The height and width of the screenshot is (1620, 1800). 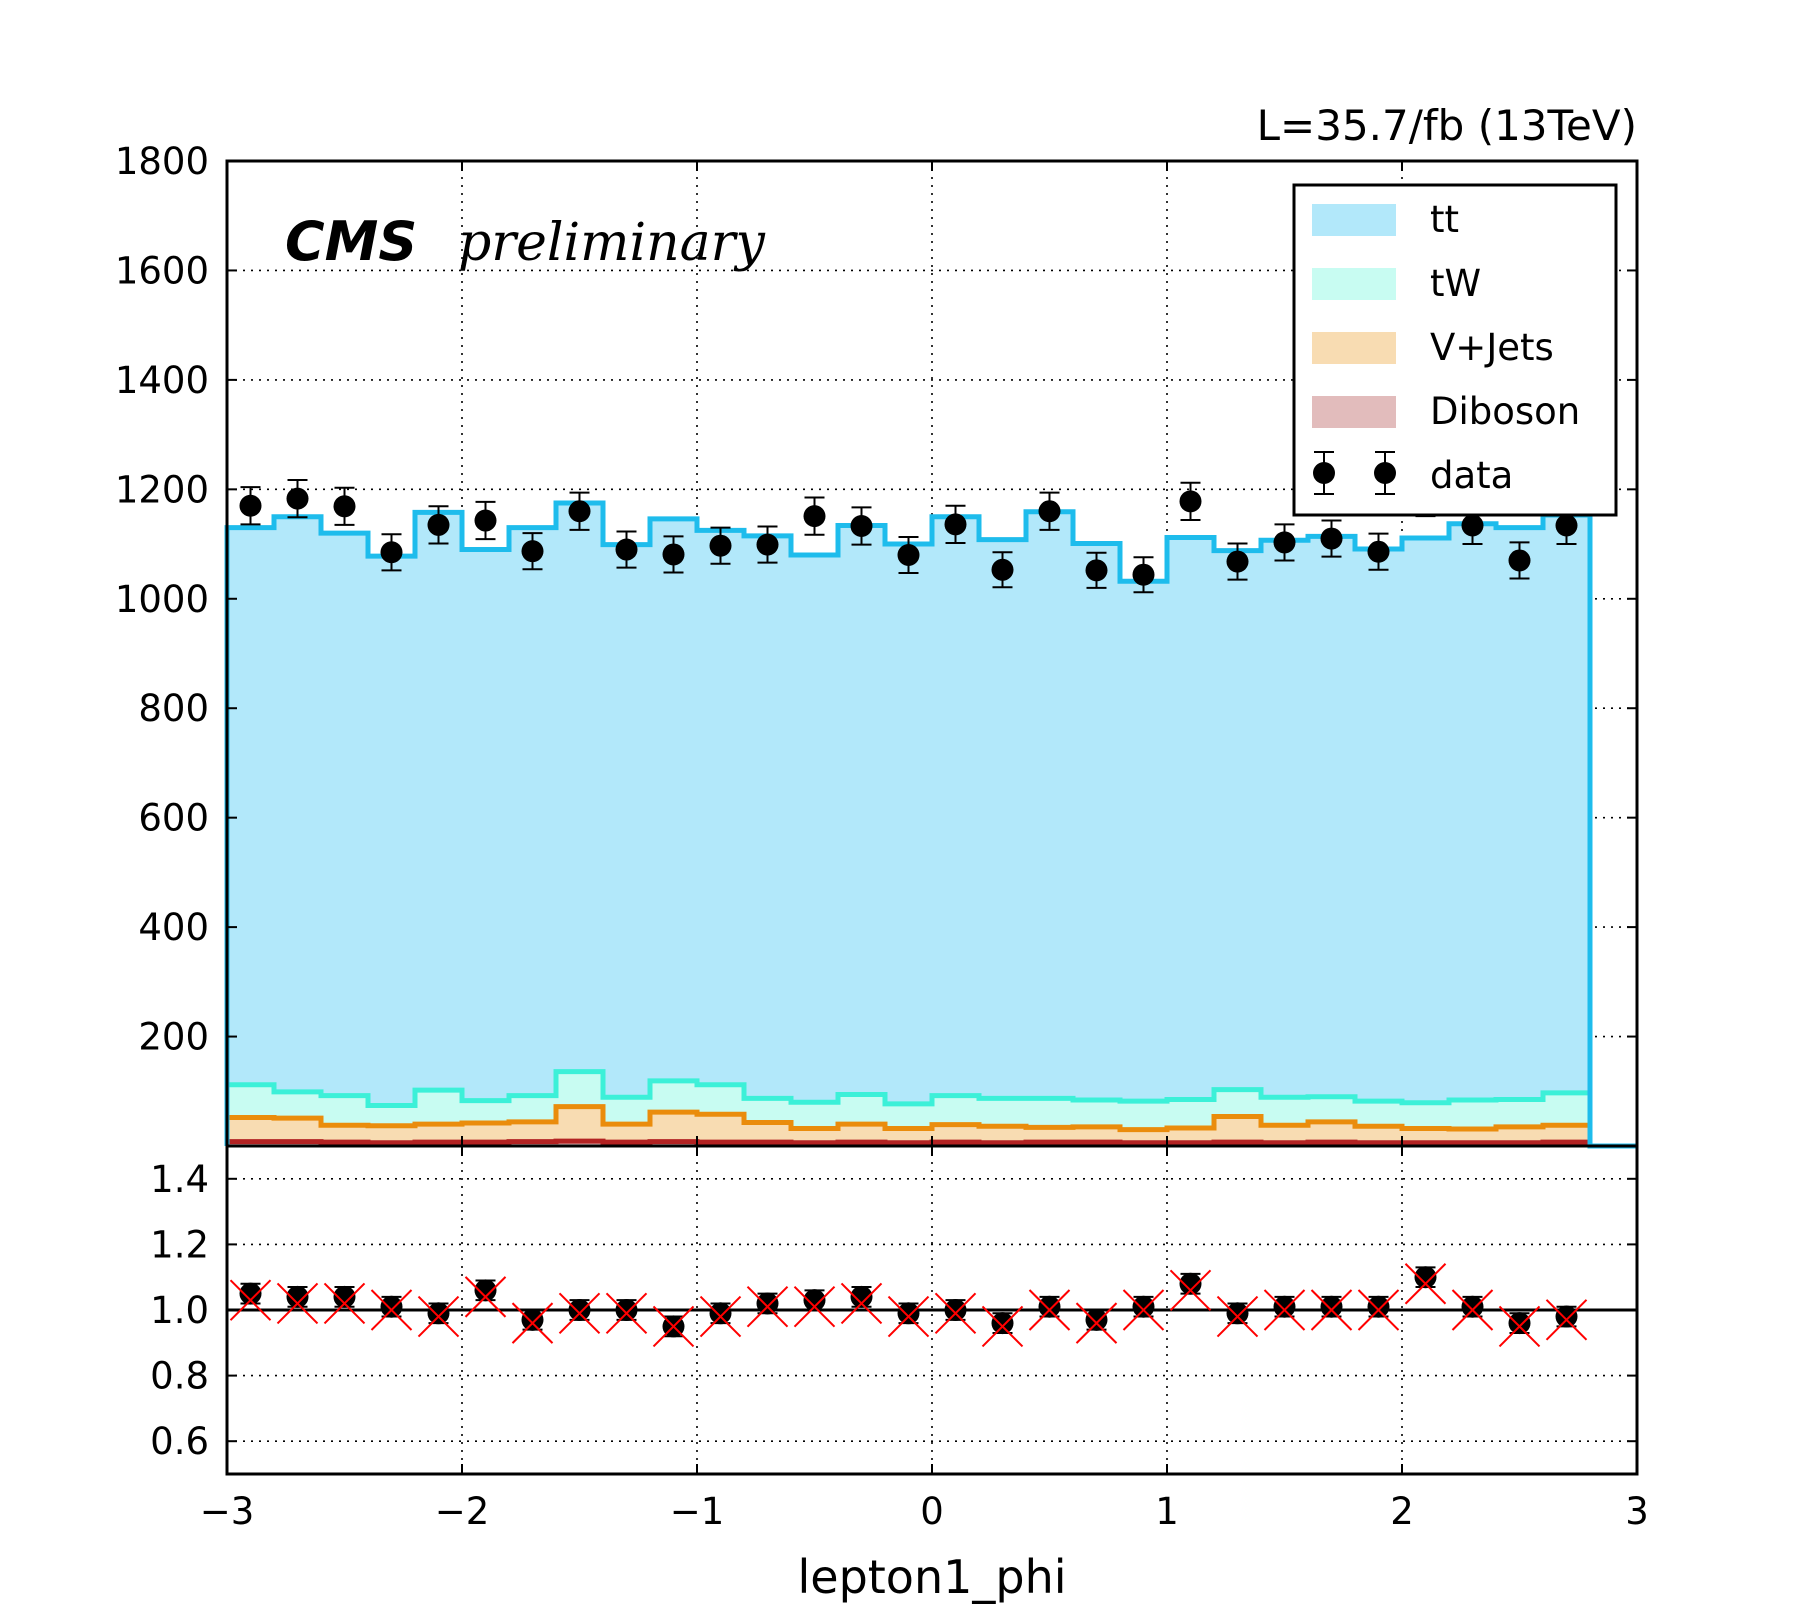 I want to click on main-y-tick-label: 1000, so click(x=162, y=599).